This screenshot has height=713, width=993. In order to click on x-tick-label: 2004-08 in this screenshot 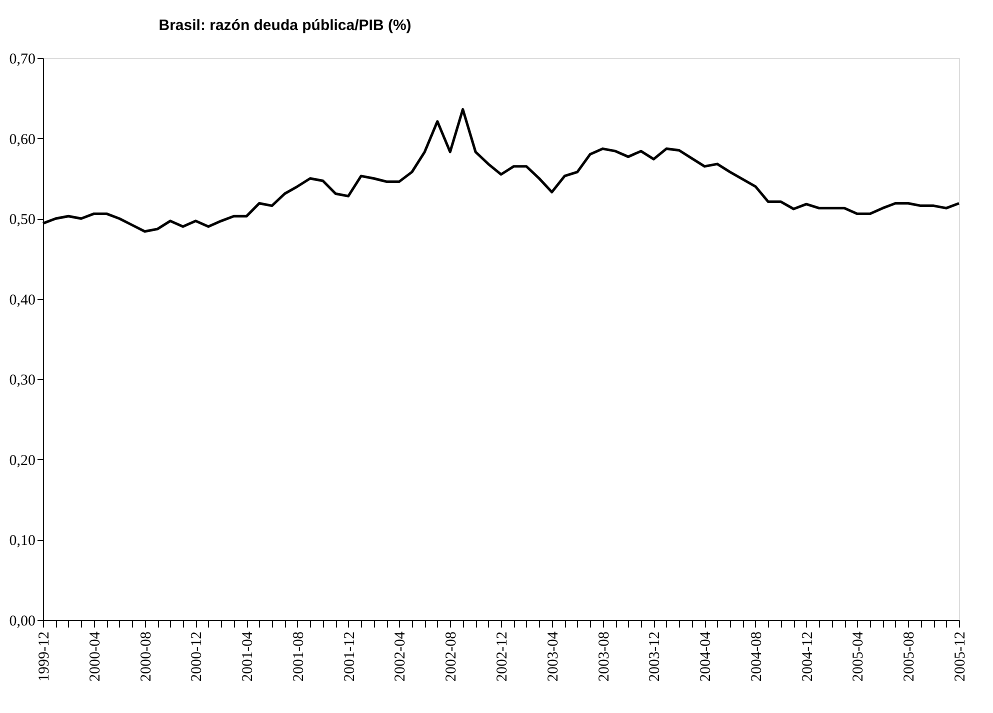, I will do `click(756, 657)`.